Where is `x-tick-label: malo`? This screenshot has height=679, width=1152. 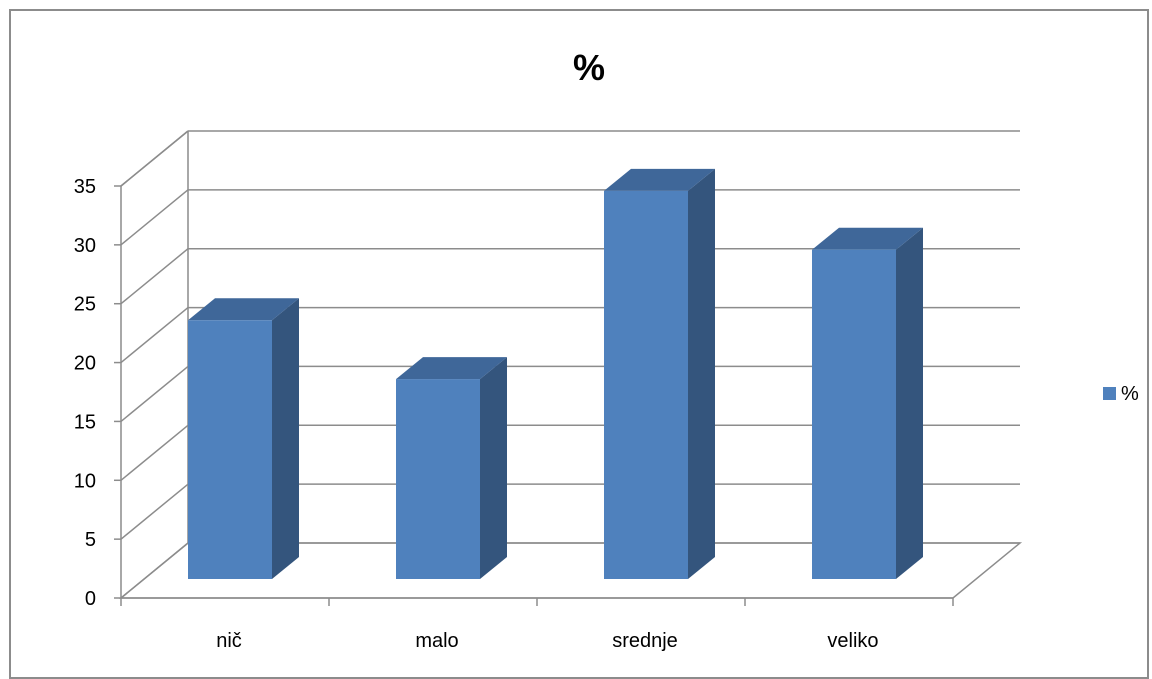
x-tick-label: malo is located at coordinates (436, 641).